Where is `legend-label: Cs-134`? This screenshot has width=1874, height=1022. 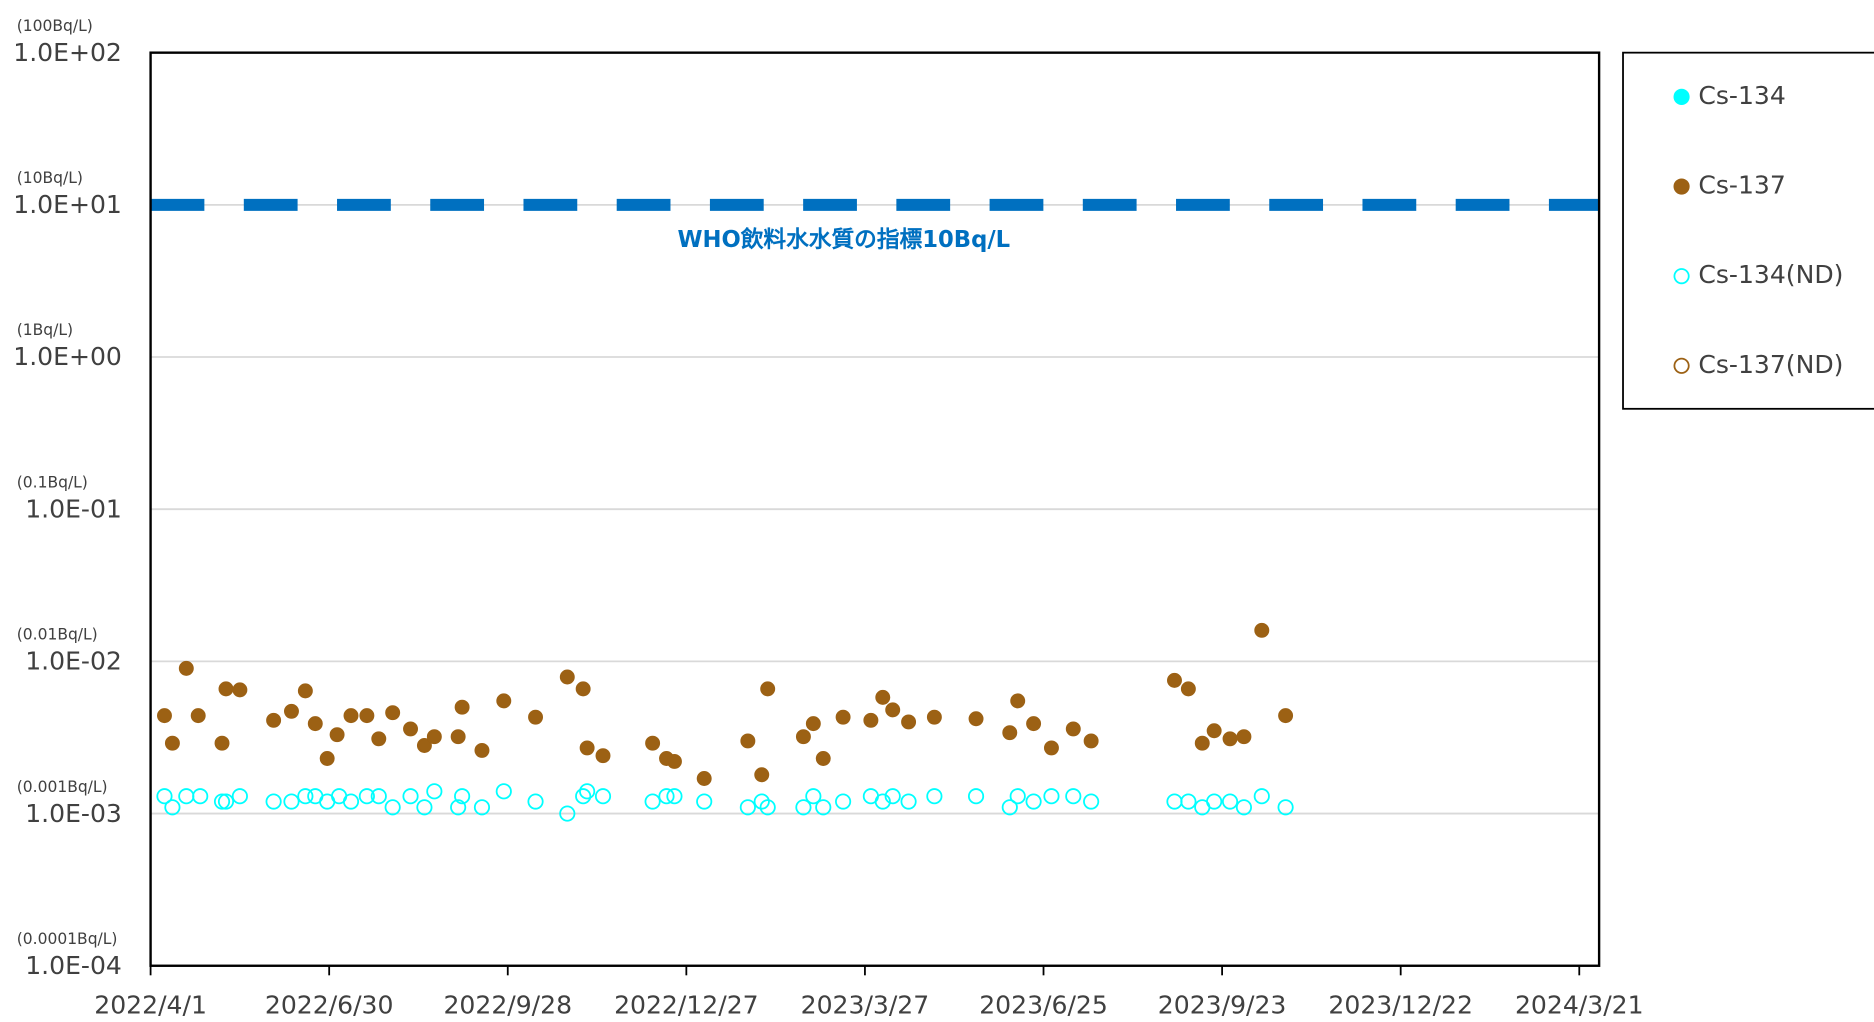 legend-label: Cs-134 is located at coordinates (1742, 95).